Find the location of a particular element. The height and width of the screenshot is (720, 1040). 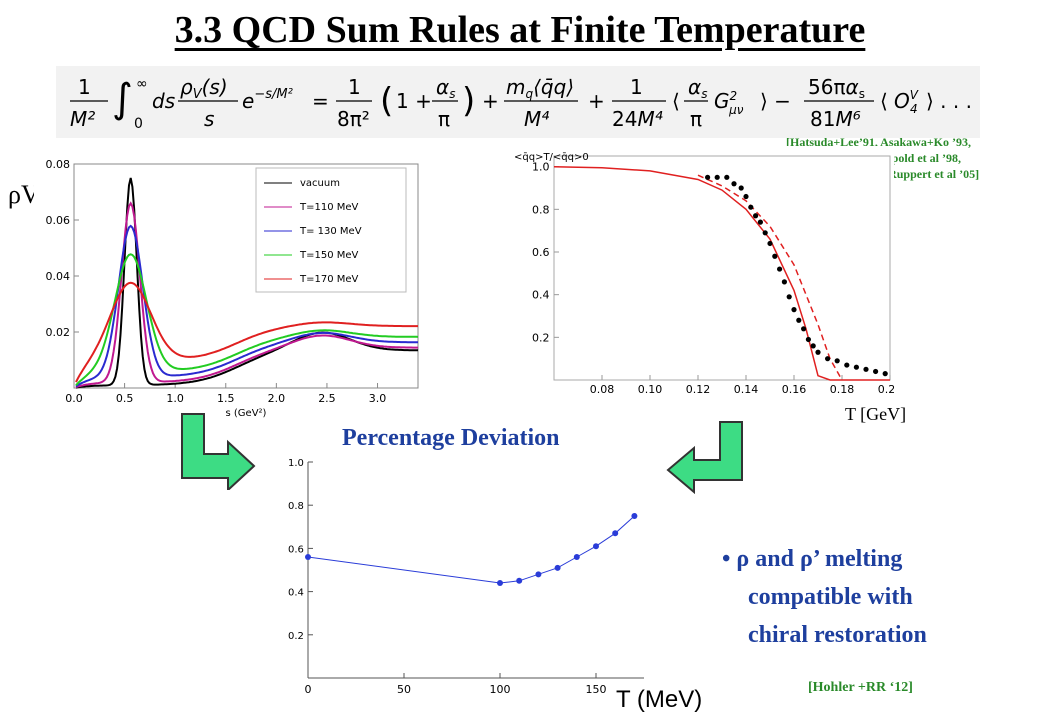

arrow-down-left-icon is located at coordinates (704, 457).